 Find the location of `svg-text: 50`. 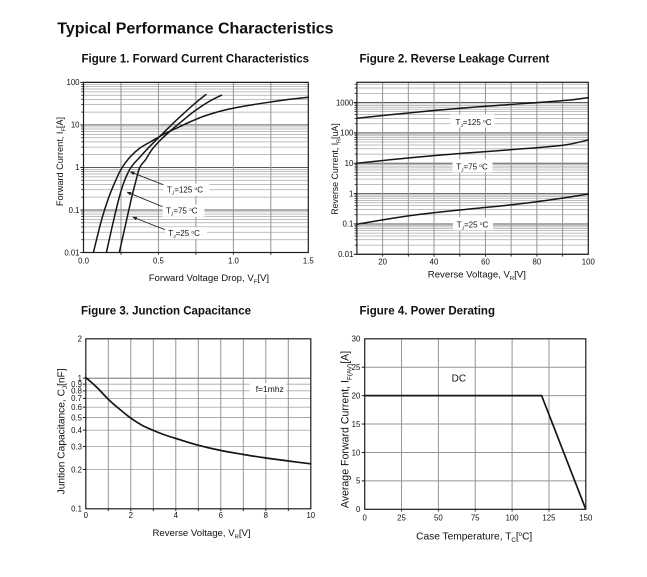

svg-text: 50 is located at coordinates (438, 517).